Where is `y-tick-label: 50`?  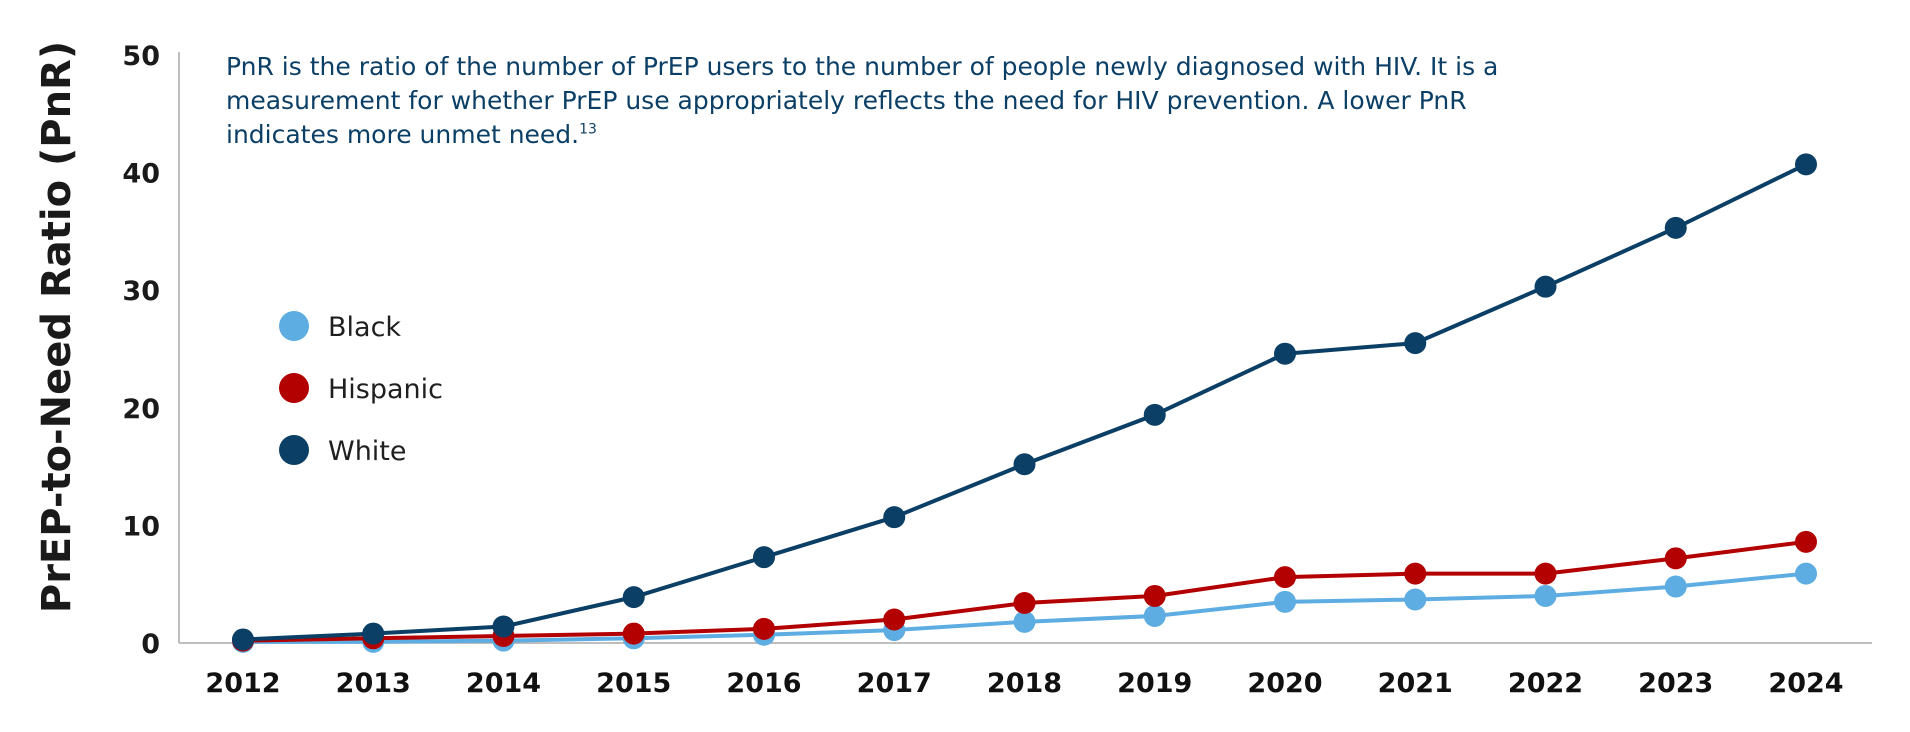 y-tick-label: 50 is located at coordinates (141, 56).